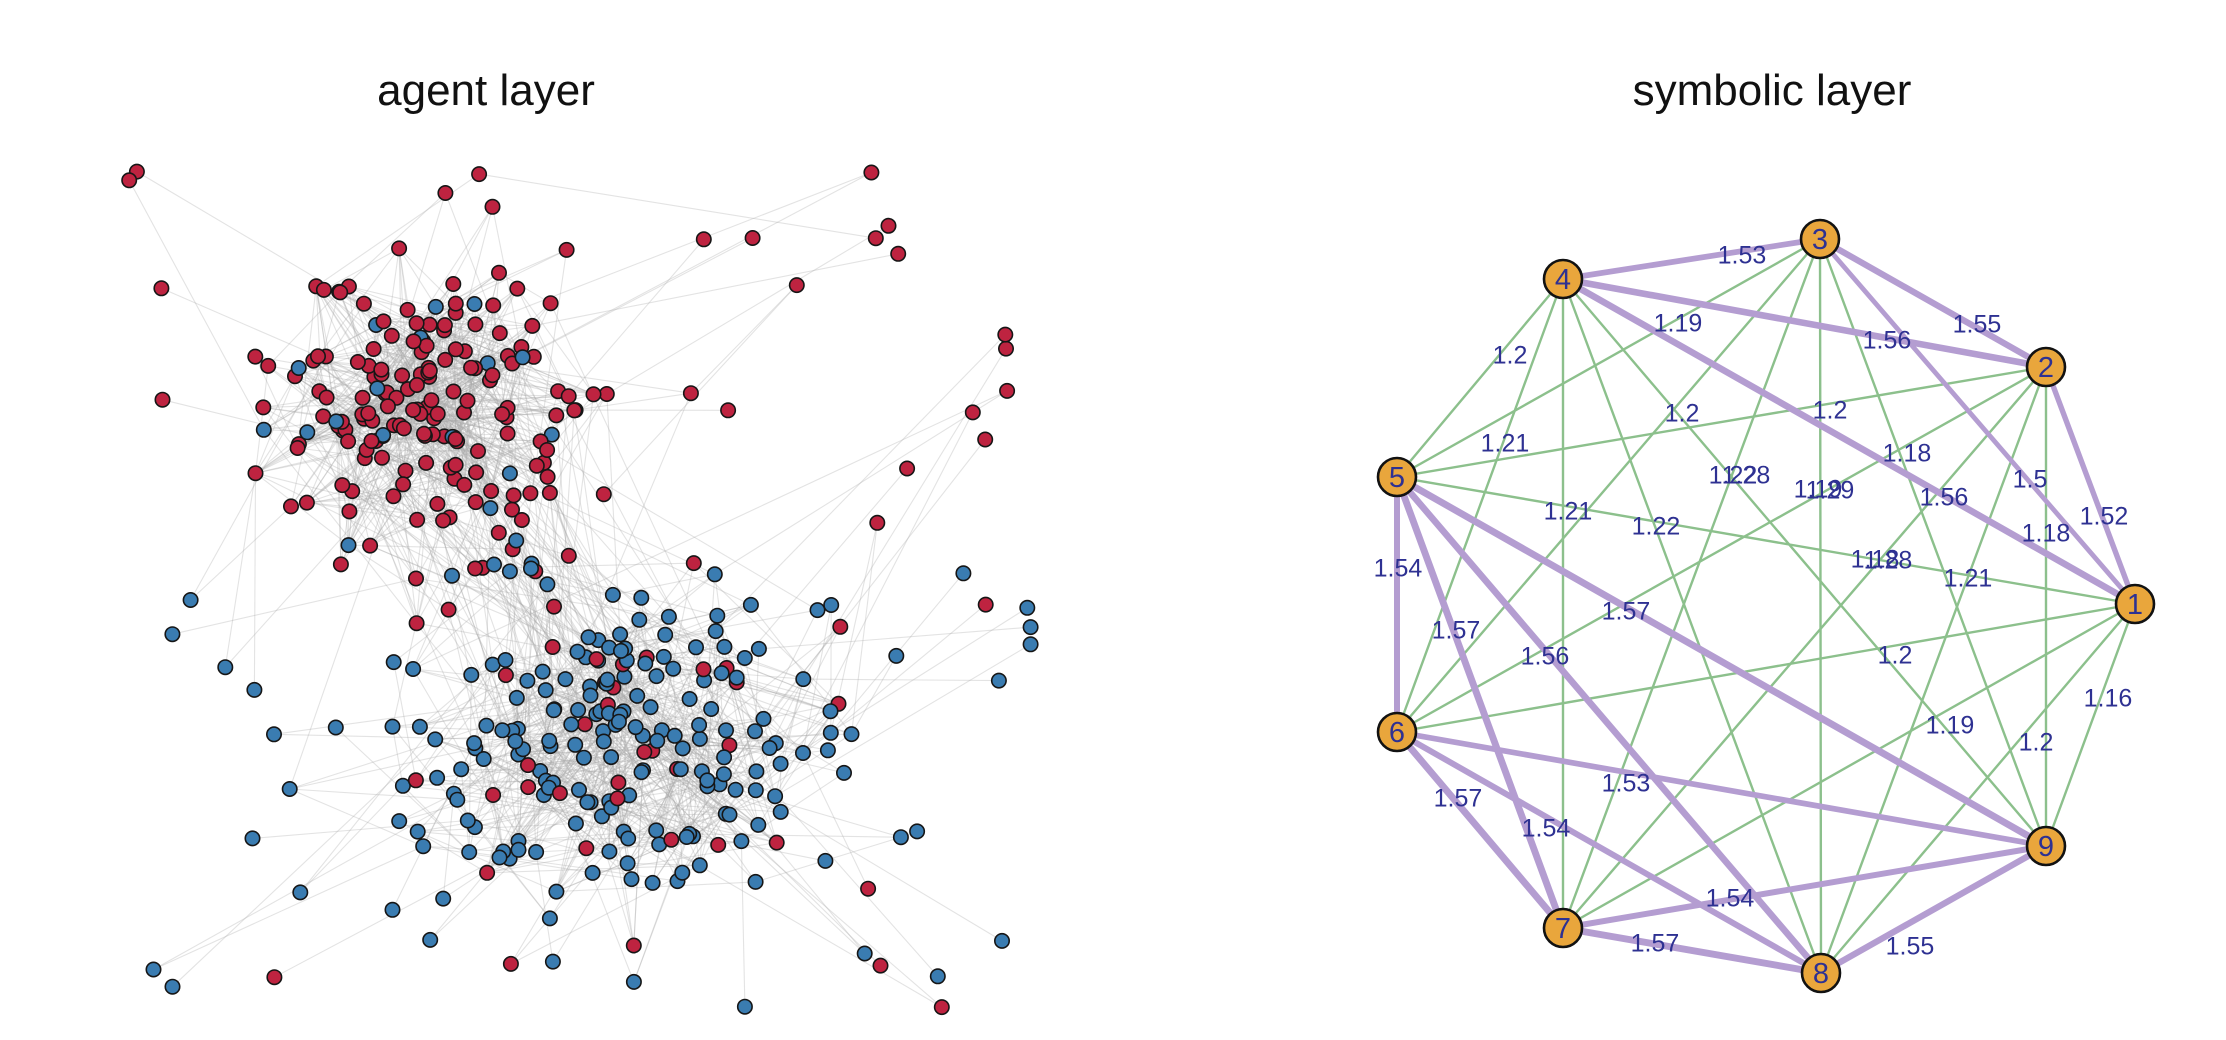  What do you see at coordinates (1456, 631) in the screenshot?
I see `edge-weight-label-5-7: 1.57` at bounding box center [1456, 631].